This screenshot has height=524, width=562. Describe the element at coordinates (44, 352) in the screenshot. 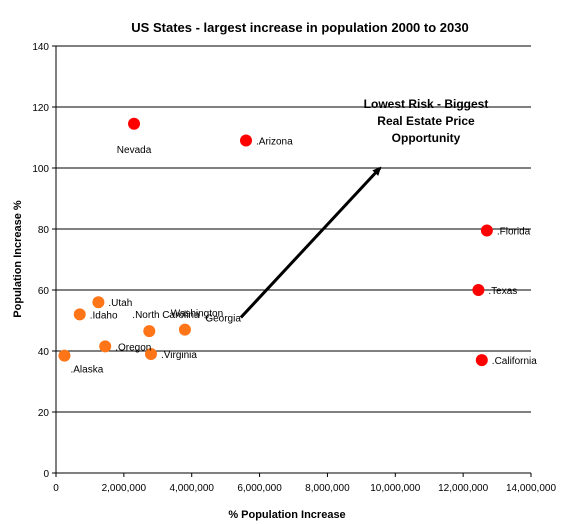

I see `y-tick-label-2: 40` at that location.